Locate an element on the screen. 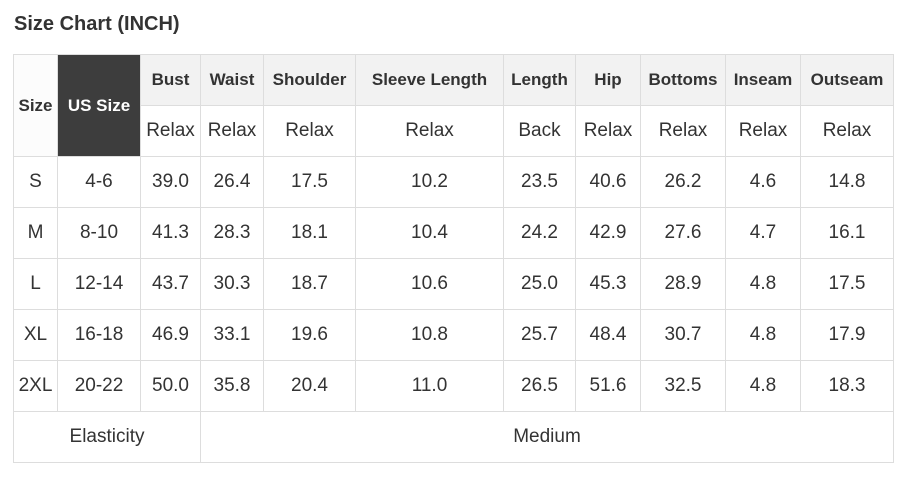  fit-type-cell-sleeve-length: Relax is located at coordinates (429, 131).